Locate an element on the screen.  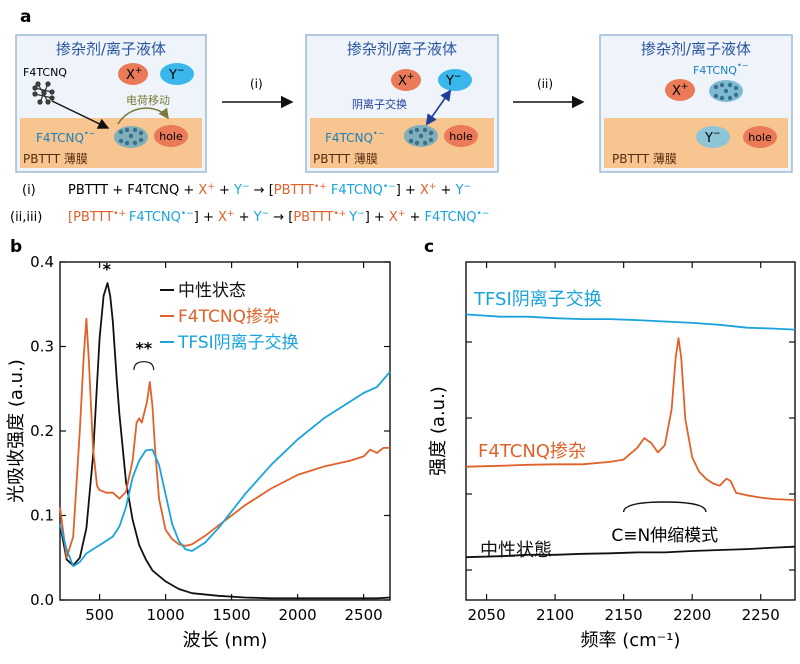
legend-label: TFSI阴离子交换 is located at coordinates (238, 343).